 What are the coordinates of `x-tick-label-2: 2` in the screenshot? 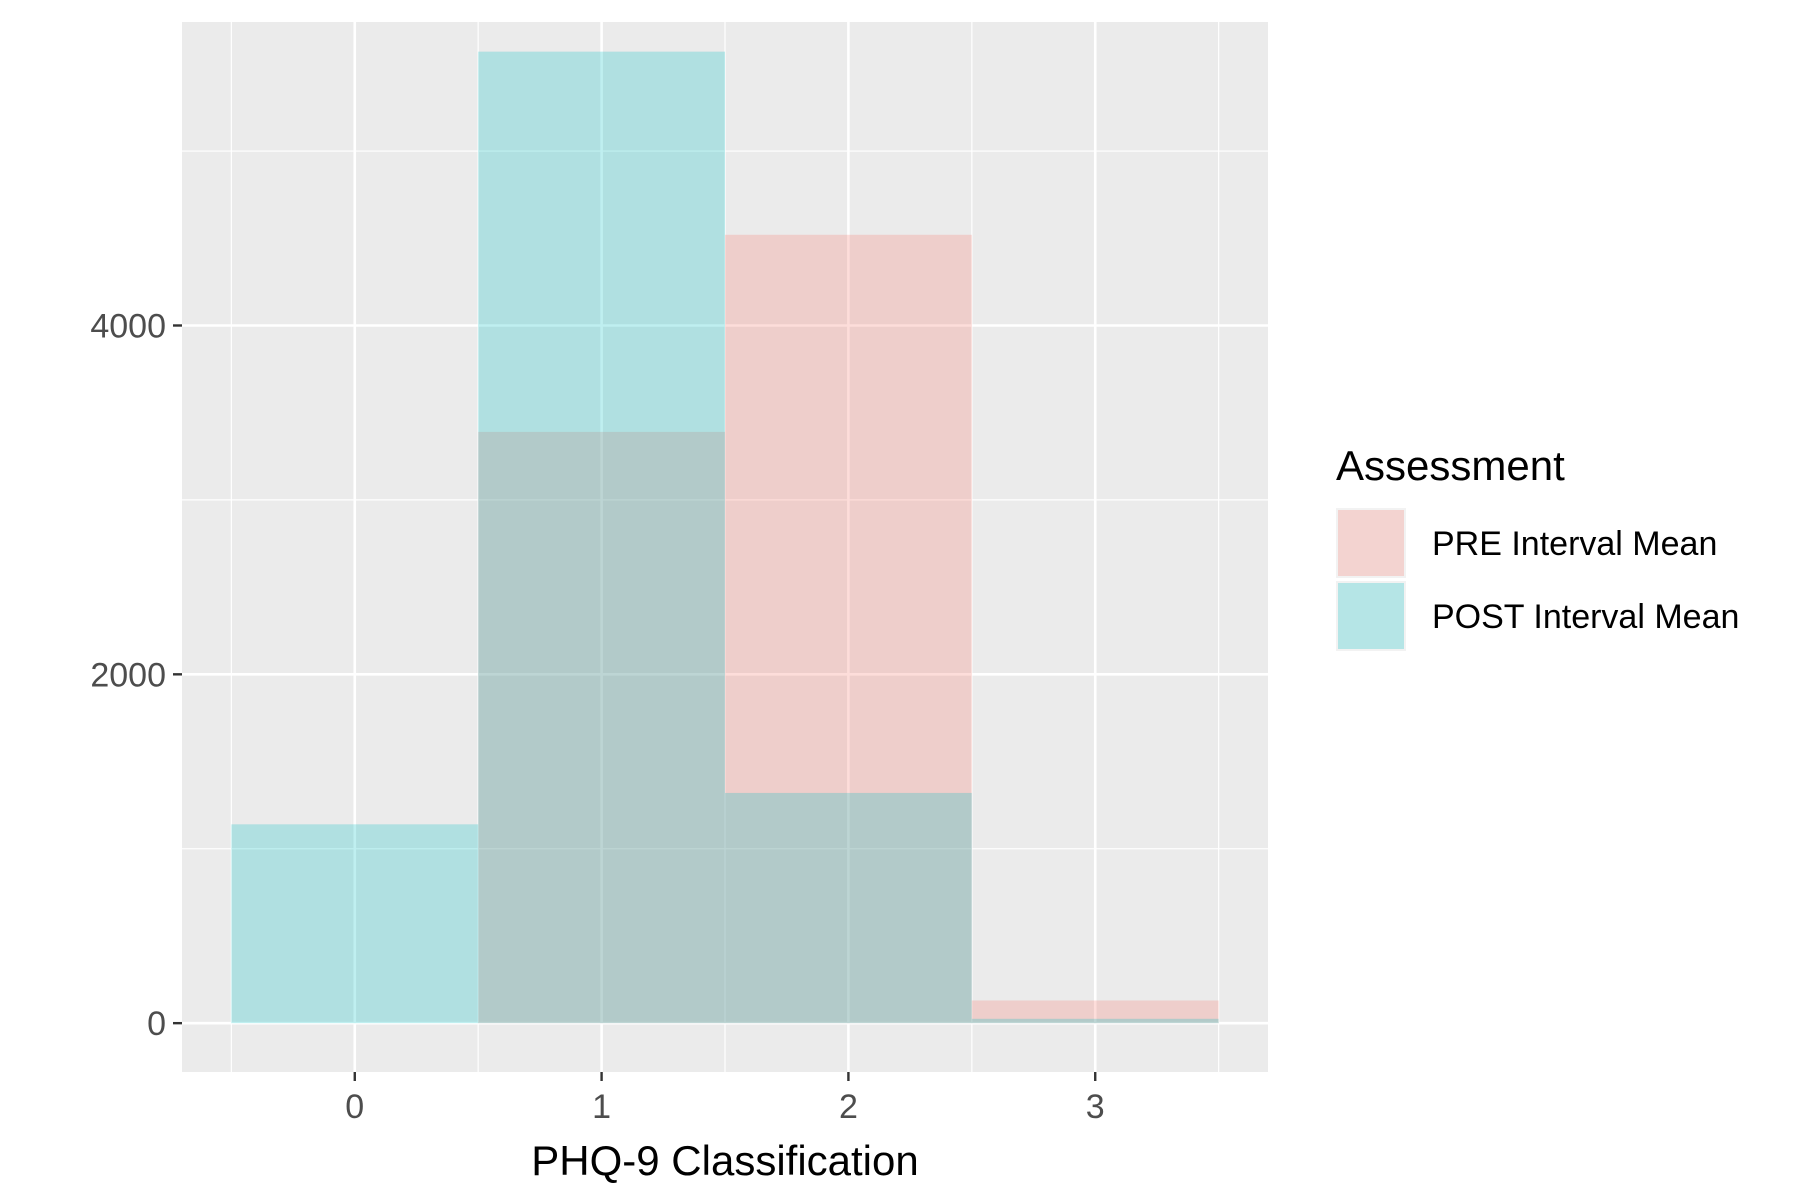 It's located at (848, 1107).